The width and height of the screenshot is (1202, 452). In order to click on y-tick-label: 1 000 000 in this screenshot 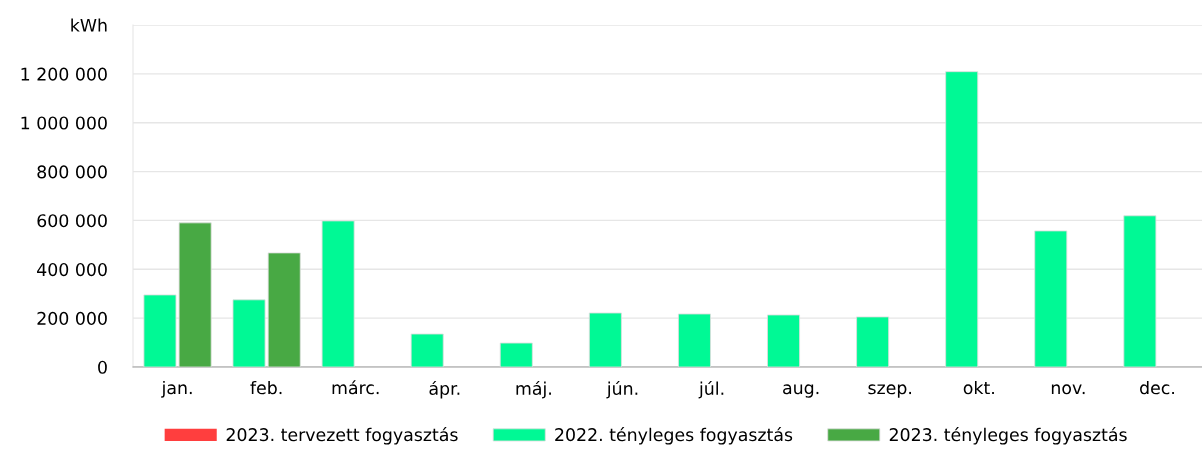, I will do `click(64, 123)`.